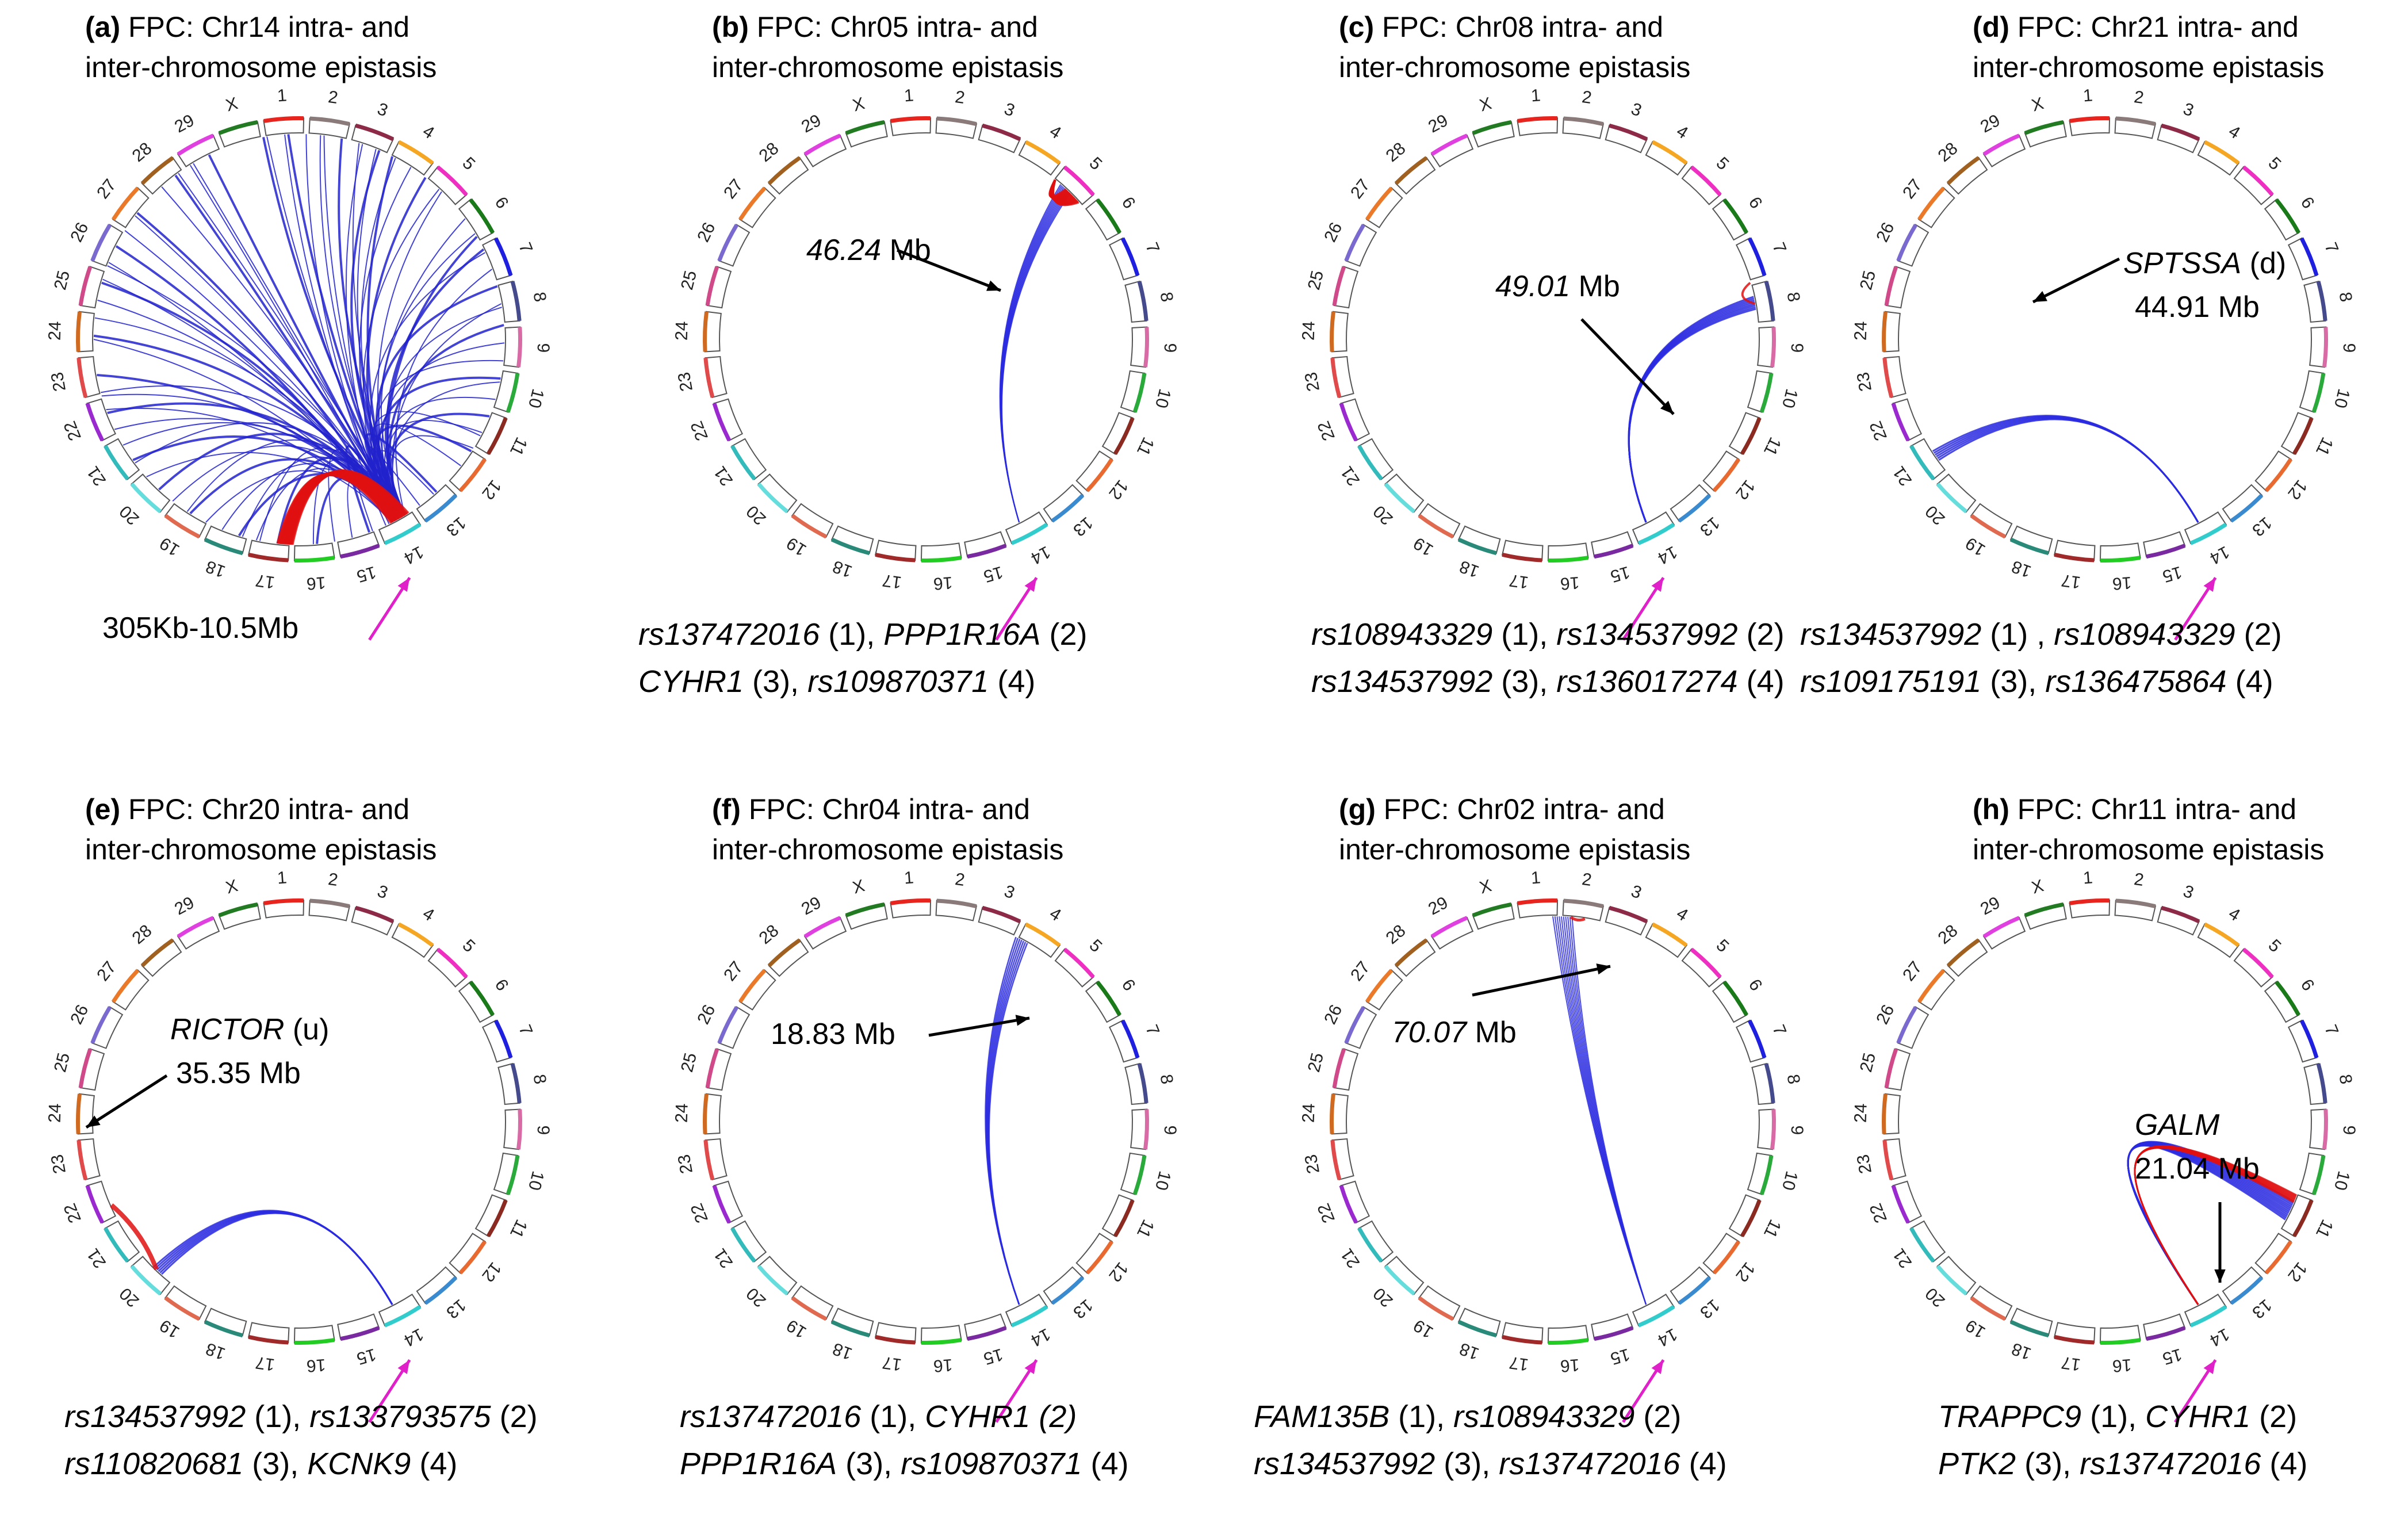 This screenshot has height=1530, width=2408. I want to click on chromosome-label: 14, so click(1041, 1337).